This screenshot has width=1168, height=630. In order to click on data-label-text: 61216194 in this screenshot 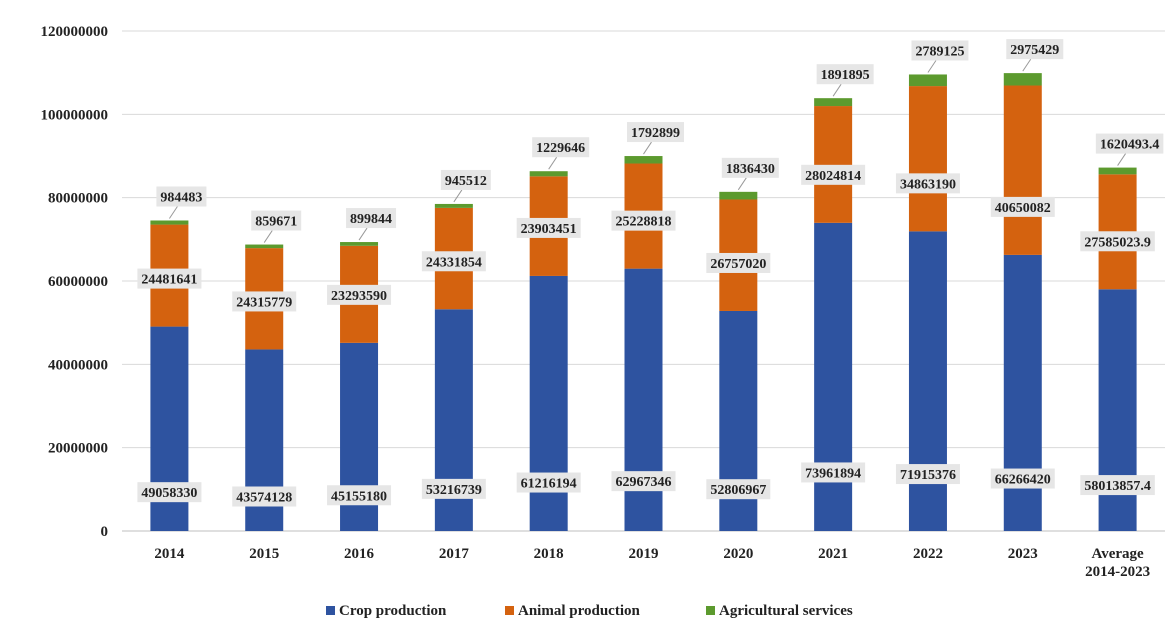, I will do `click(549, 484)`.